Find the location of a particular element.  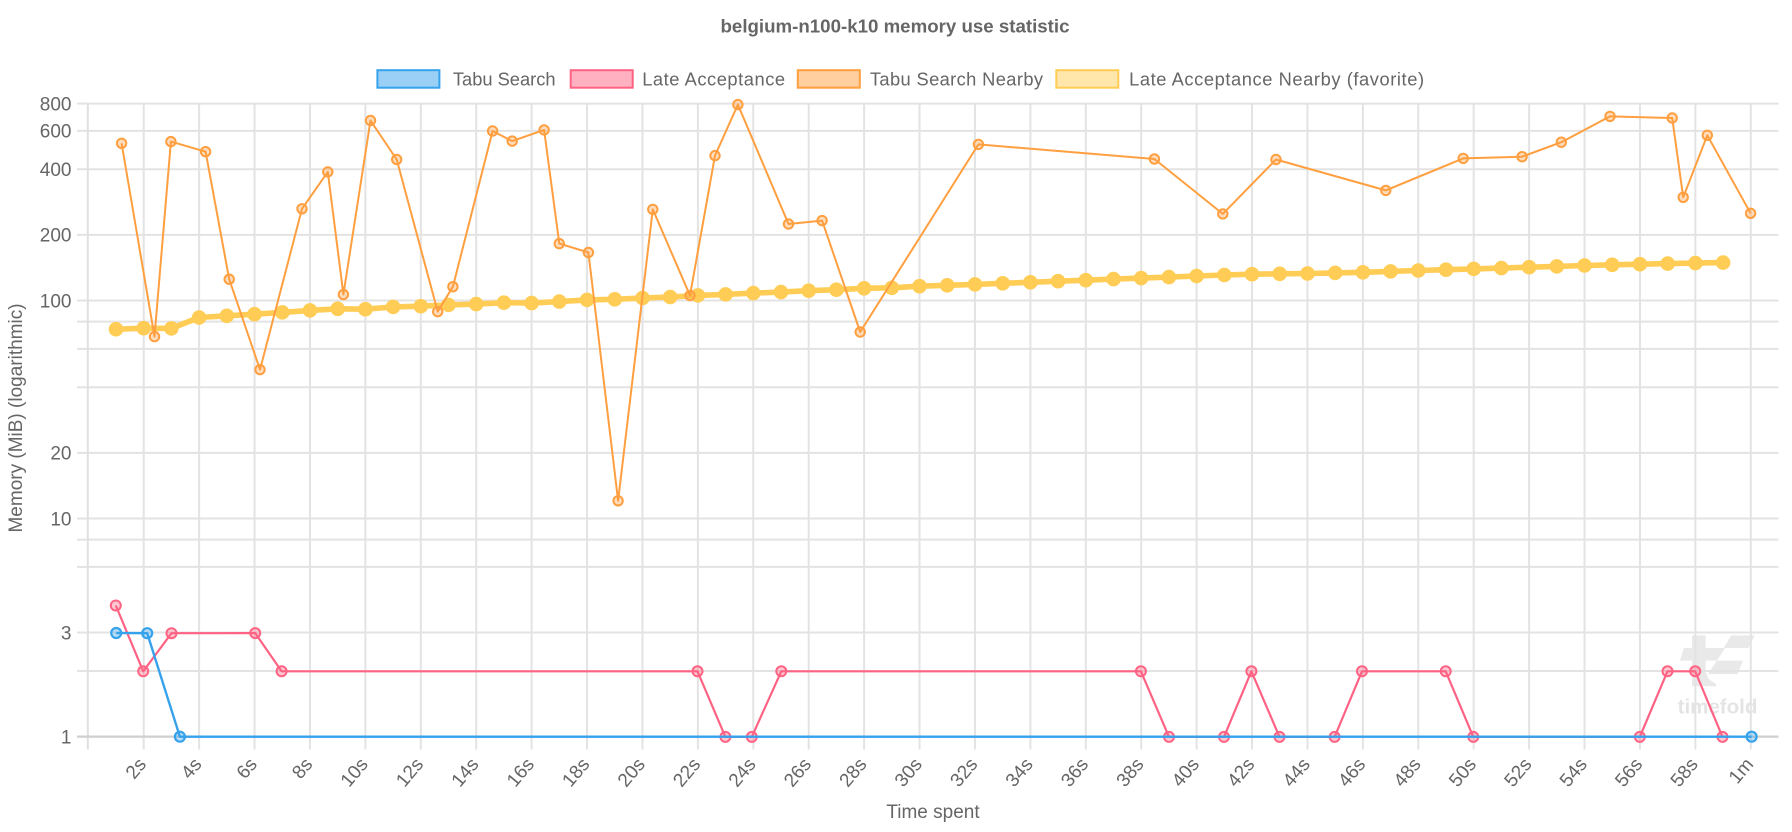

svg-text: timefold is located at coordinates (1718, 707).